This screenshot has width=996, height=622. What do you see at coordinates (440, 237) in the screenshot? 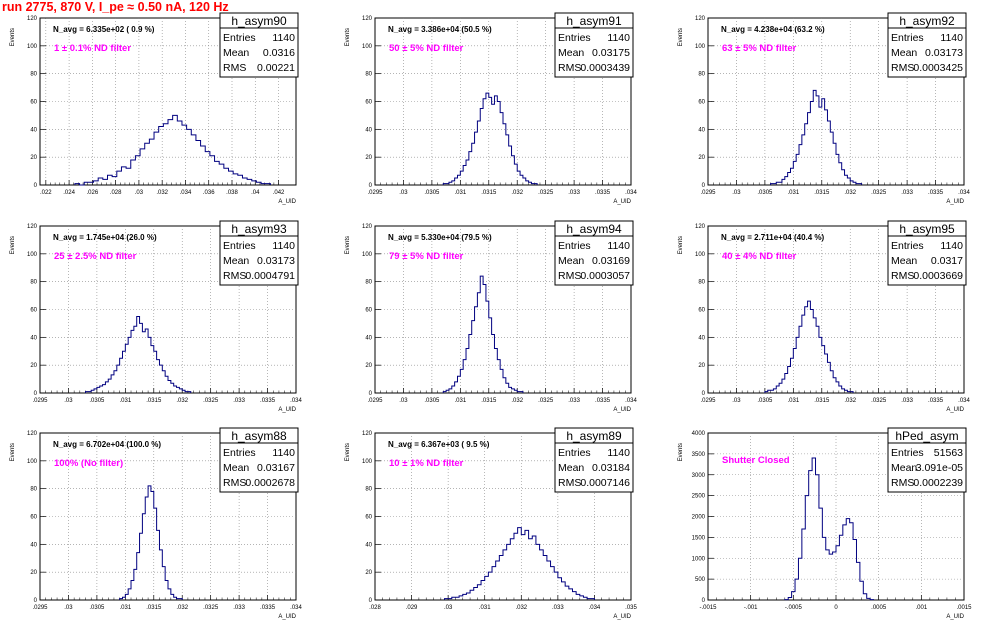
I see `navg-label: N_avg = 5.330e+04 (79.5 %)` at bounding box center [440, 237].